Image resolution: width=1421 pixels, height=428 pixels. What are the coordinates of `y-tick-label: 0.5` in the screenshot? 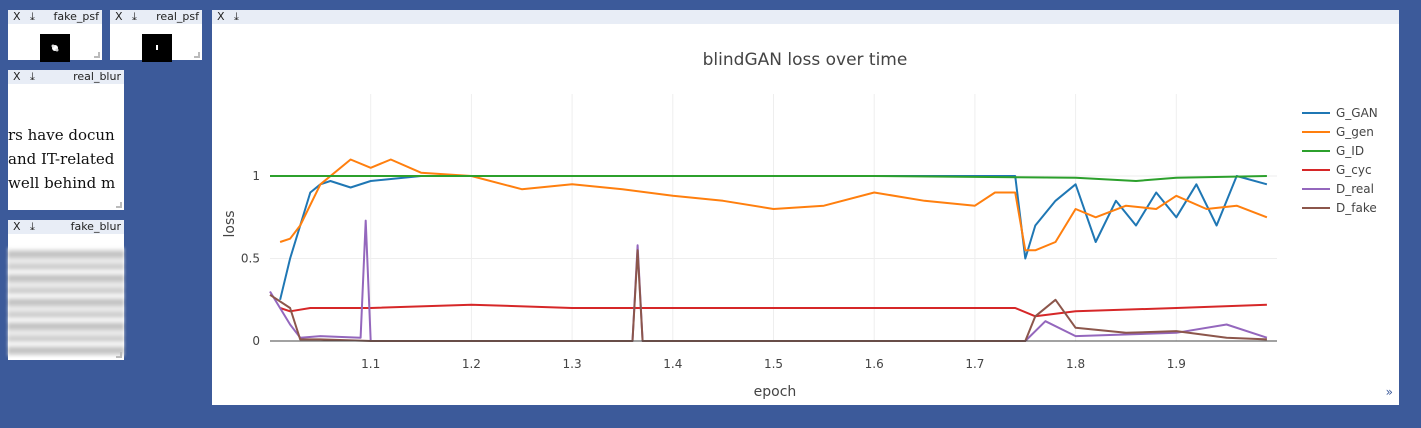 It's located at (250, 259).